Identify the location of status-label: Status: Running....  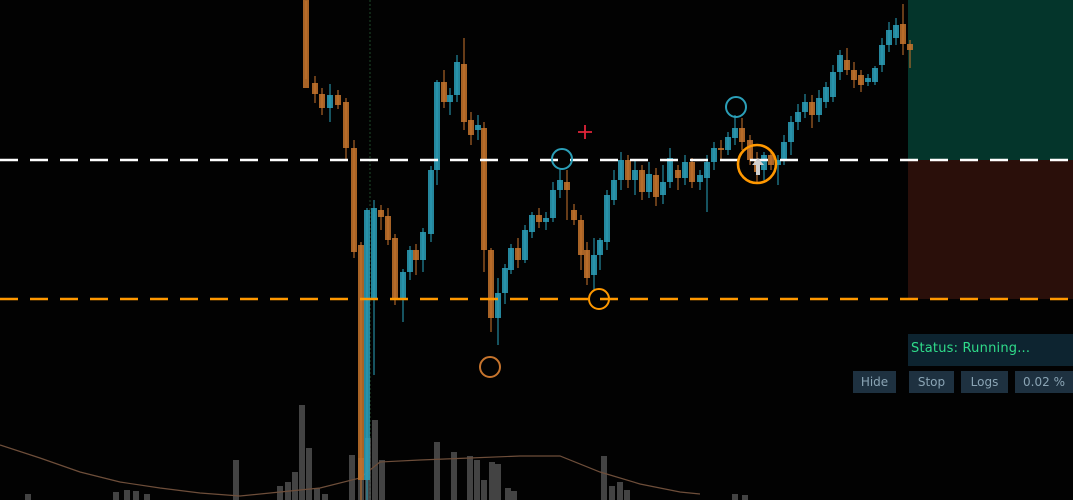
(971, 348).